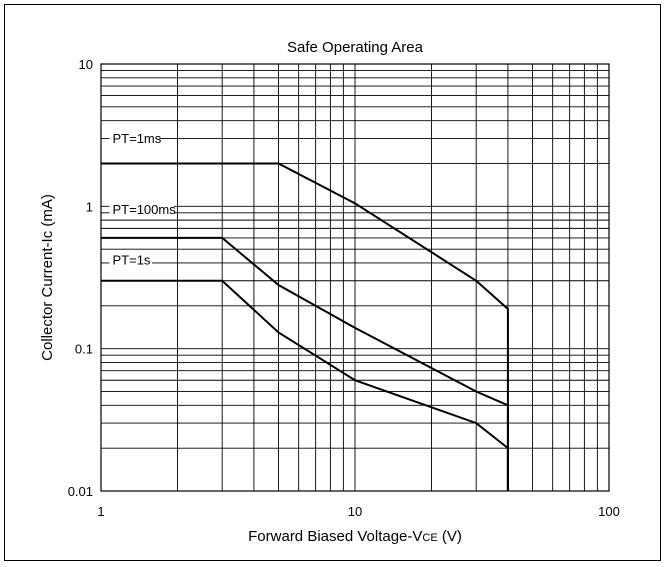 This screenshot has width=667, height=567. I want to click on y-tick-label: 0.01, so click(80, 491).